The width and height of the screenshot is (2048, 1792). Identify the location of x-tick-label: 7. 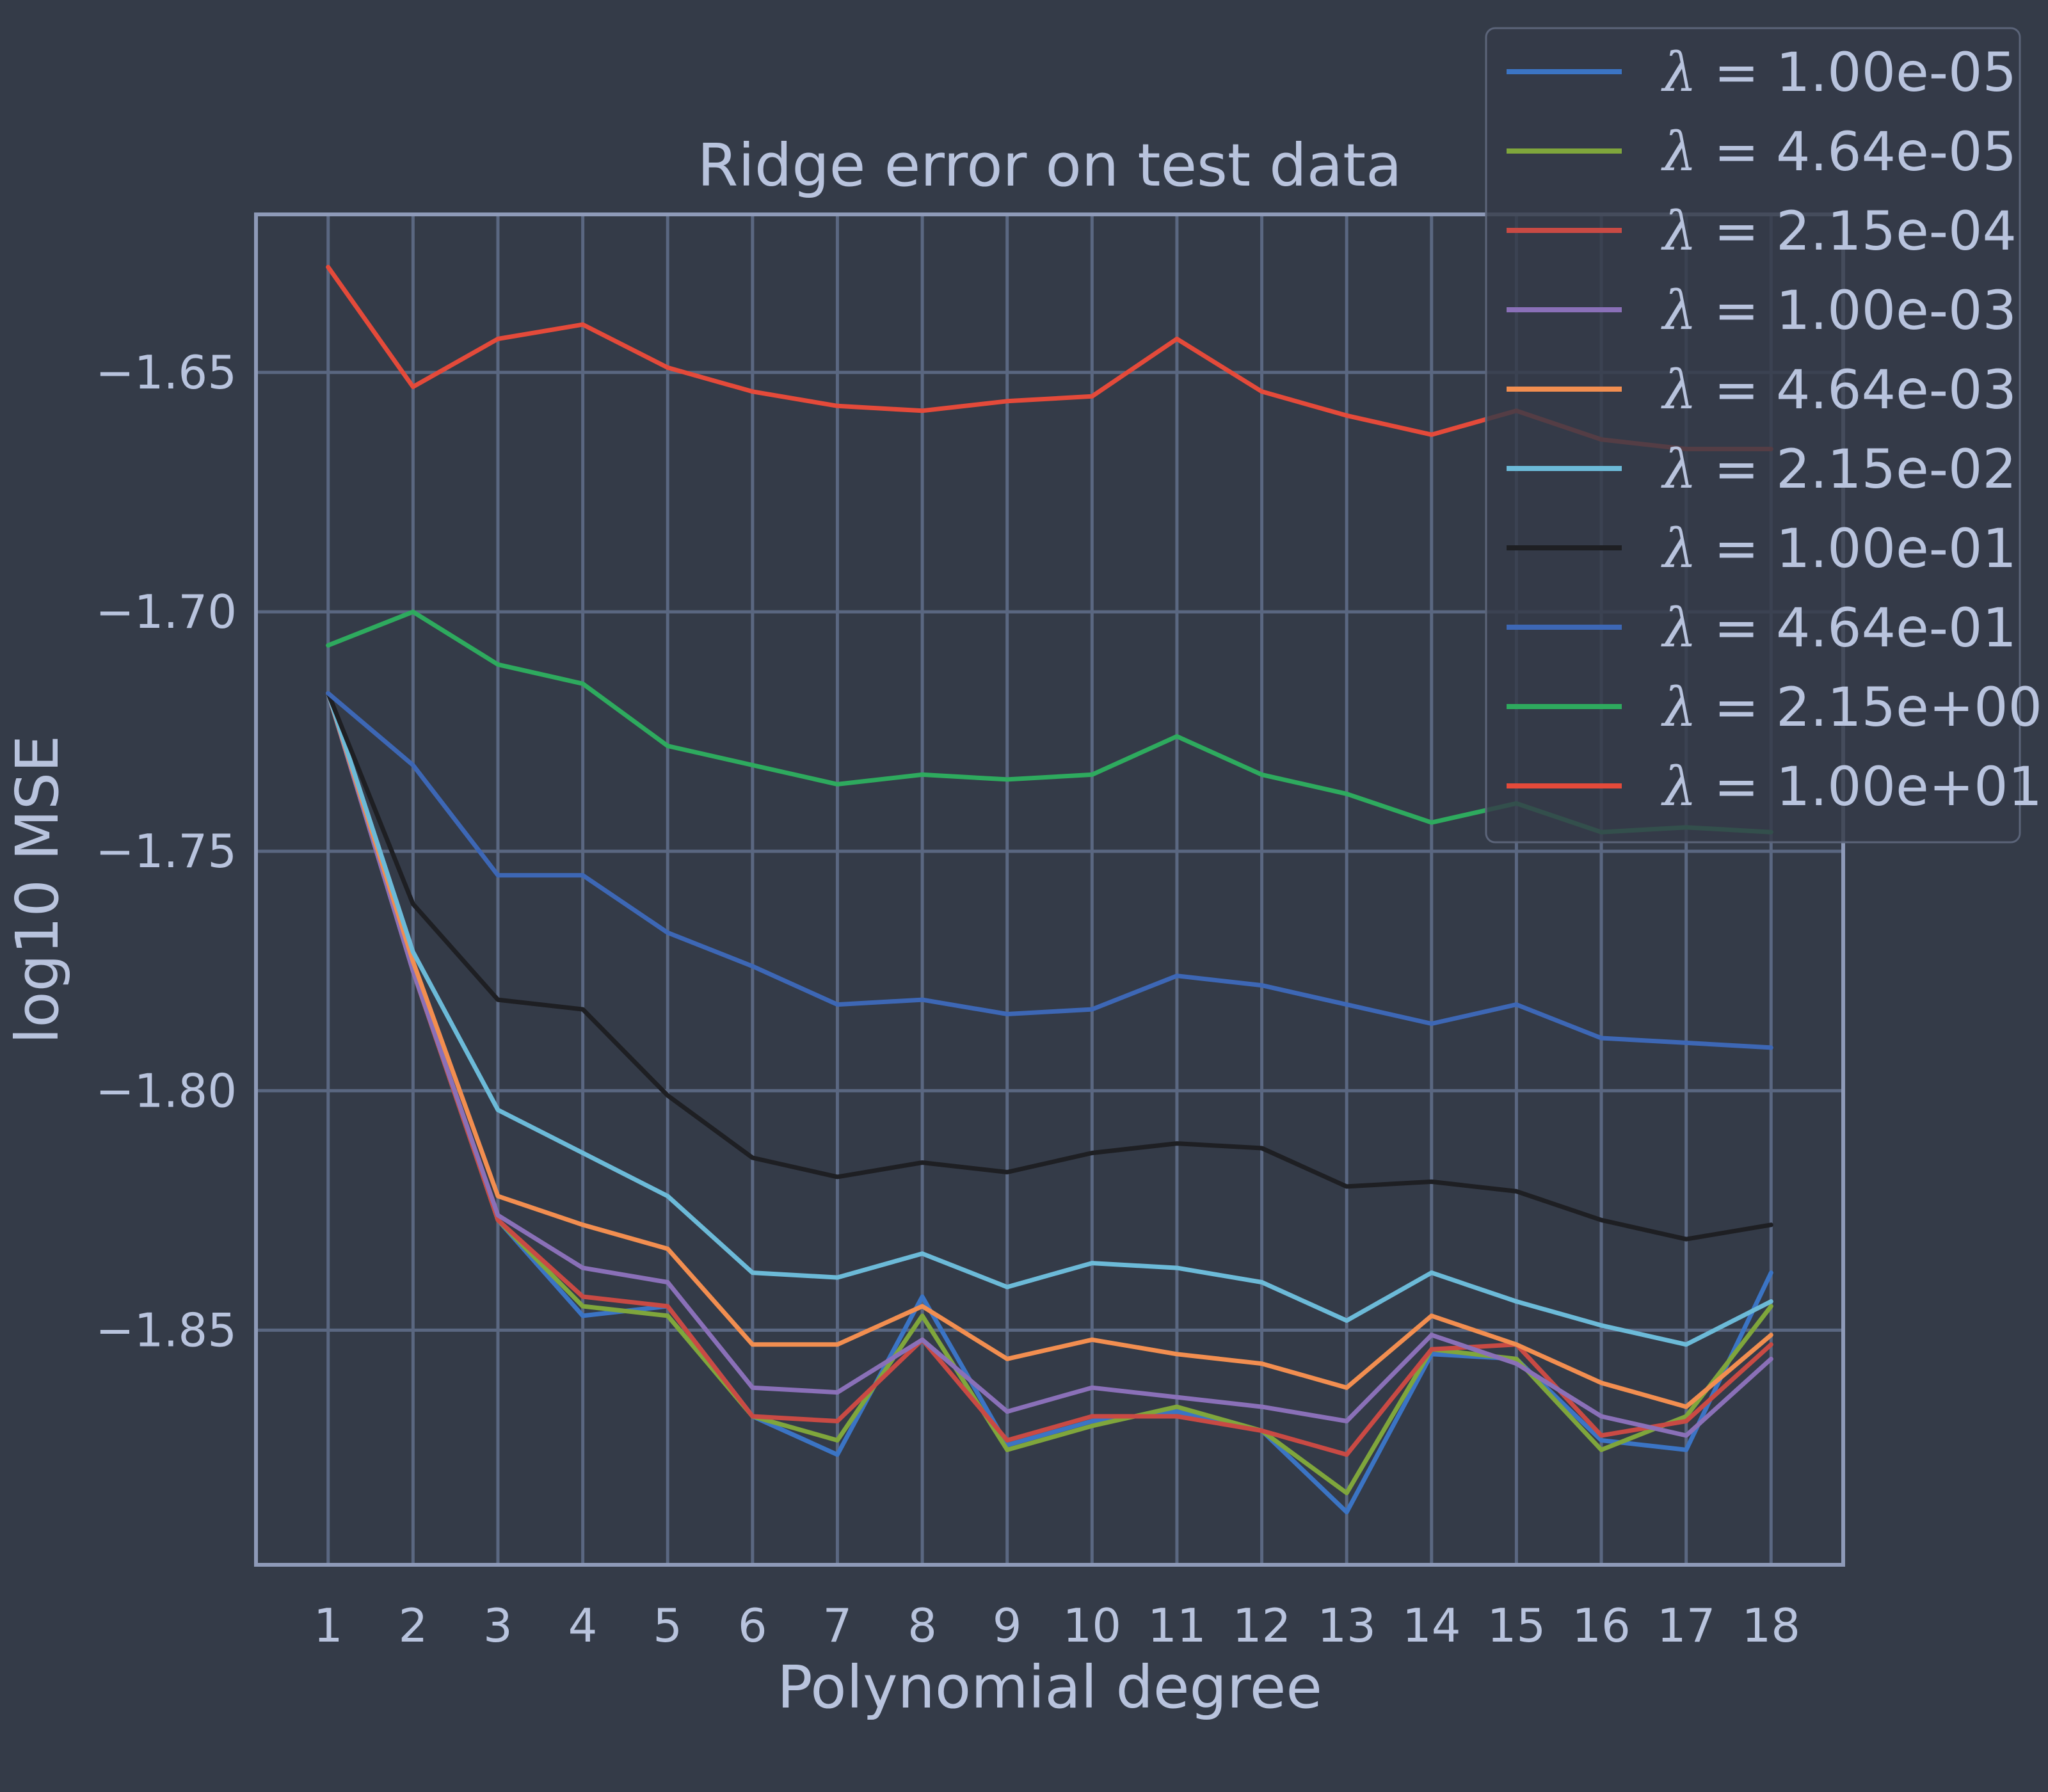
(837, 1625).